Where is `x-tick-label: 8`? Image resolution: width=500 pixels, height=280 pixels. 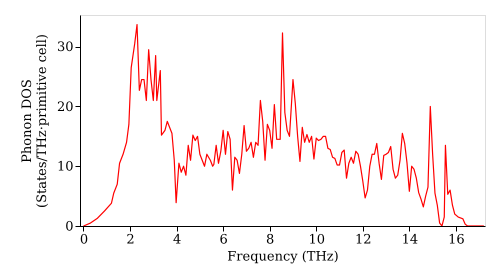 x-tick-label: 8 is located at coordinates (270, 240).